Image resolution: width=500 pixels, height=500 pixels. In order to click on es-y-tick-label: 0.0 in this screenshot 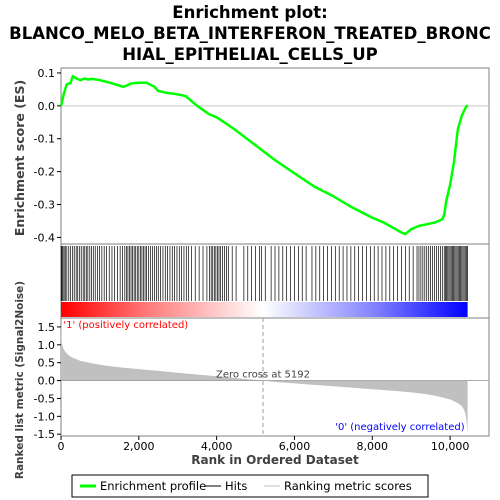, I will do `click(47, 106)`.